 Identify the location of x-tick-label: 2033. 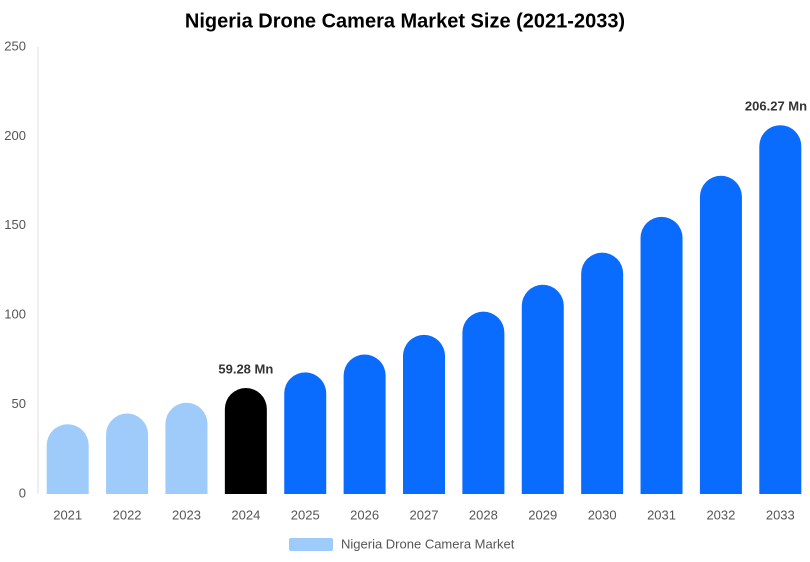
(780, 514).